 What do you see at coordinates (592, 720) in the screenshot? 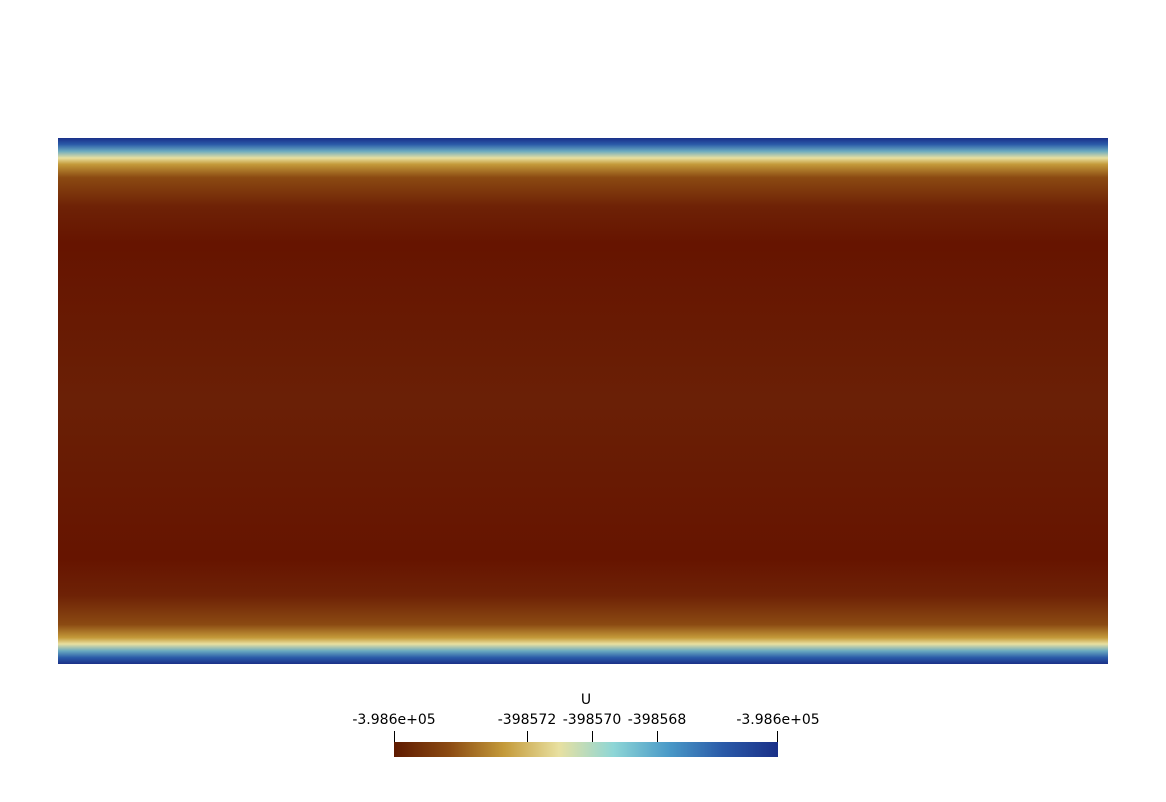
I see `tick-label: -398570` at bounding box center [592, 720].